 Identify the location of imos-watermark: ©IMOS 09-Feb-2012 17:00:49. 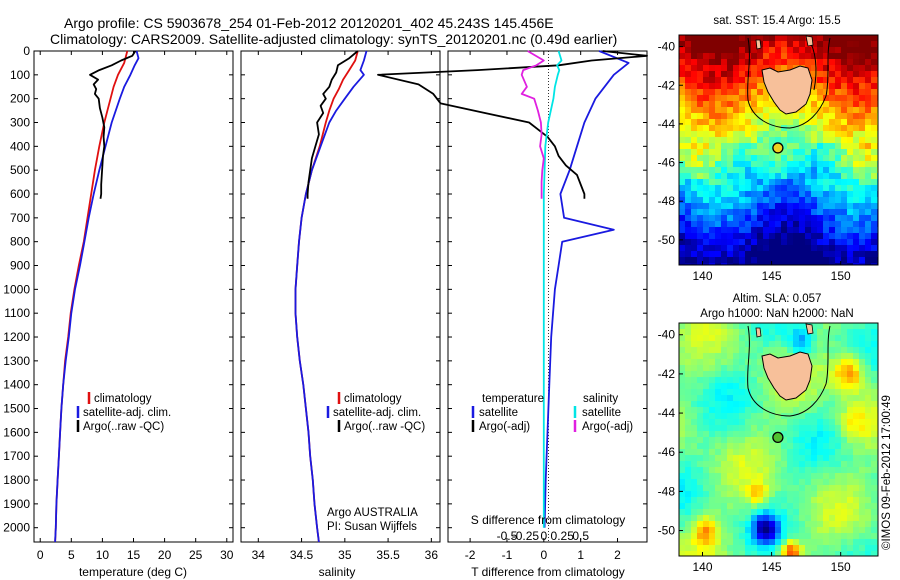
(887, 472).